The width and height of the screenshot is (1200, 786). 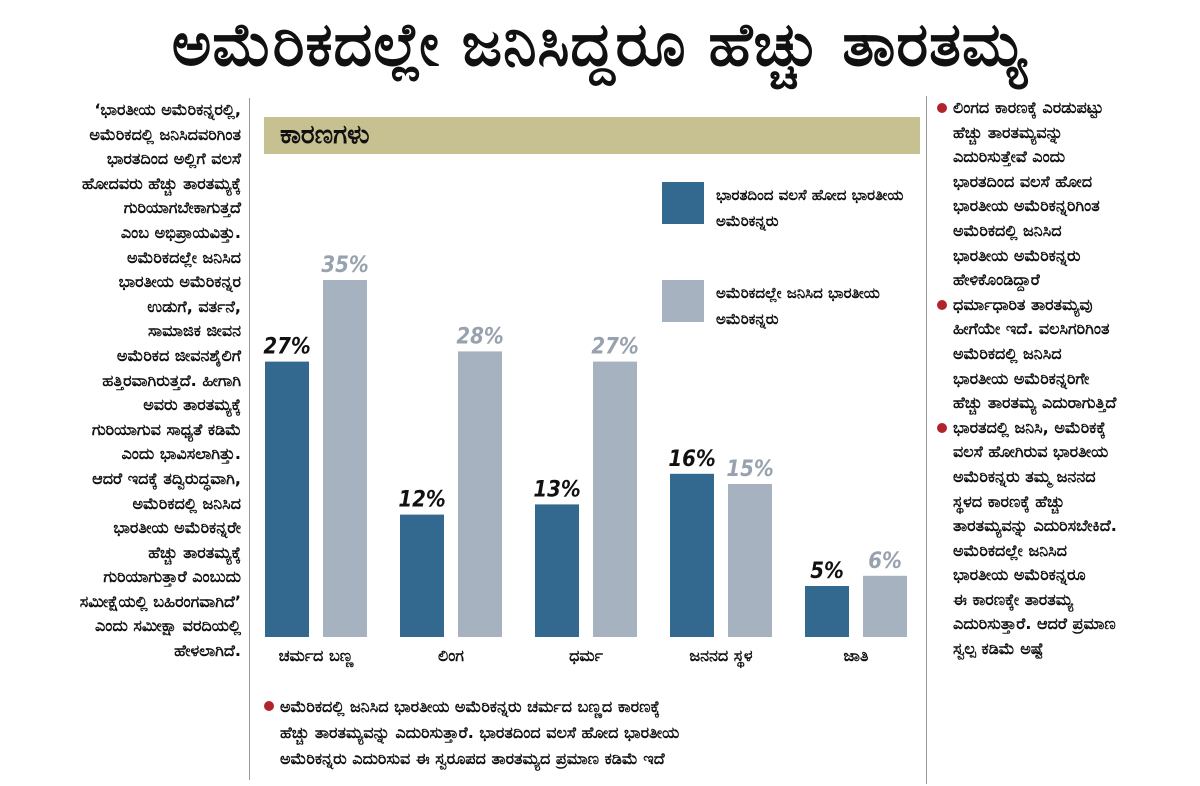 What do you see at coordinates (1035, 526) in the screenshot?
I see `bullet-line: ತಾರತಮ್ಯವನ್ನು ಎದುರಿಸಬೇಕಿದೆ.` at bounding box center [1035, 526].